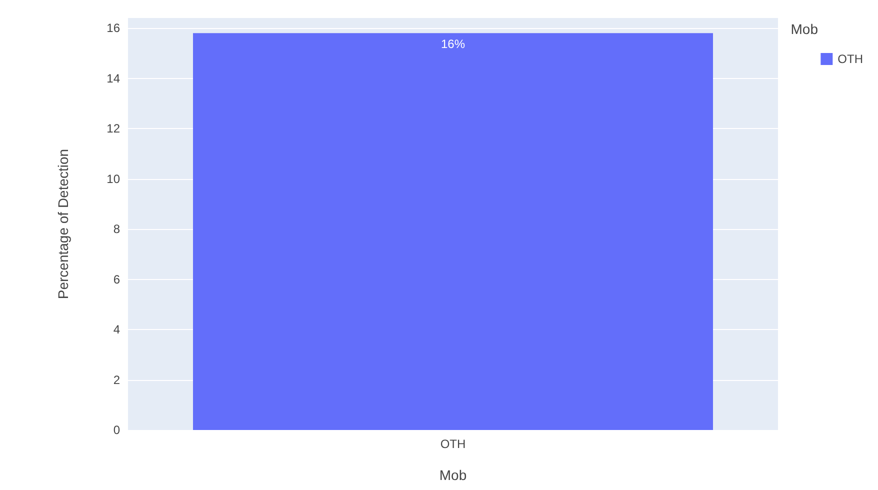 The width and height of the screenshot is (878, 490). I want to click on y-axis-title: Percentage of Detection, so click(63, 224).